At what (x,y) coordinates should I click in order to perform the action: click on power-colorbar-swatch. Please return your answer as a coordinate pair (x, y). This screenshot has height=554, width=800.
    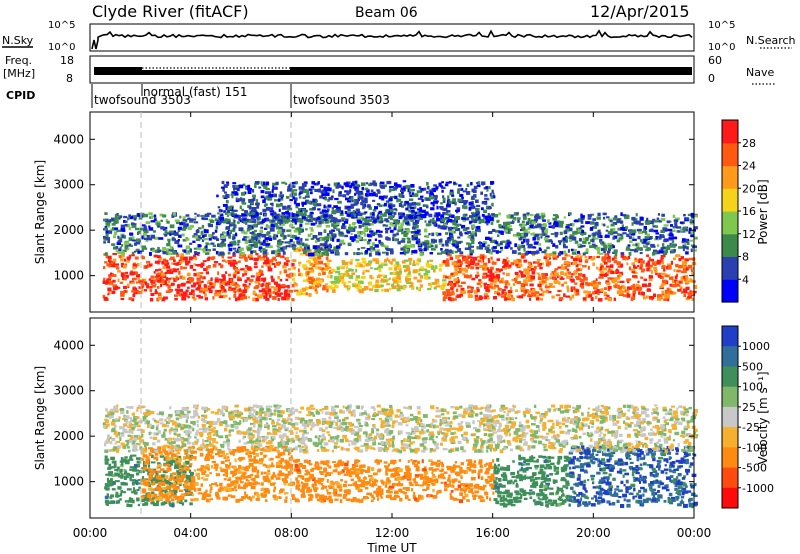
    Looking at the image, I should click on (730, 223).